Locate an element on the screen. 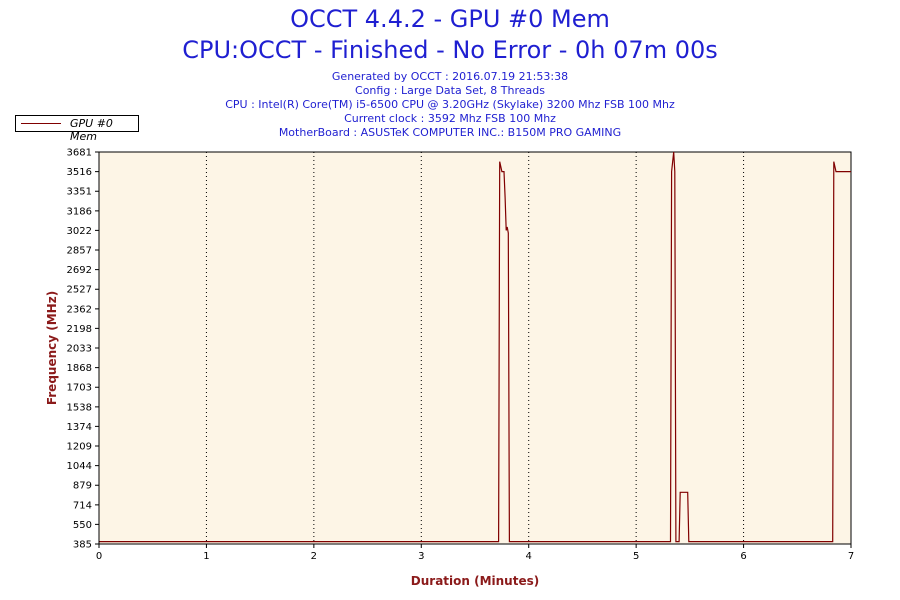 The height and width of the screenshot is (600, 900). info-current-clock: Current clock : 3592 Mhz FSB 100 Mhz is located at coordinates (450, 118).